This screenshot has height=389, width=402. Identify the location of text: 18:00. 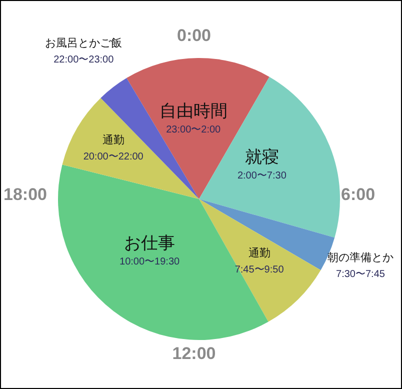
(25, 194).